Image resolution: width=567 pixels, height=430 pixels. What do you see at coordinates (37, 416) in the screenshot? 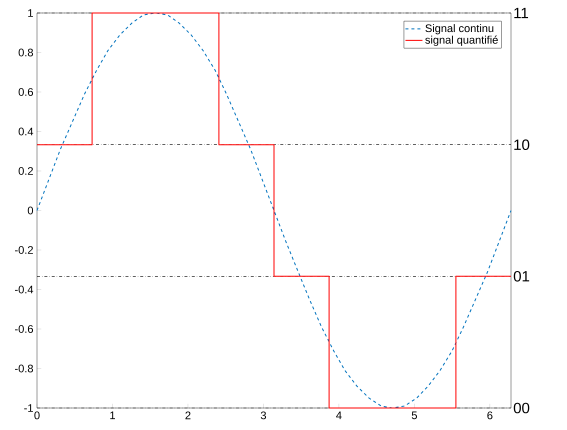
I see `x-tick-label: 0` at bounding box center [37, 416].